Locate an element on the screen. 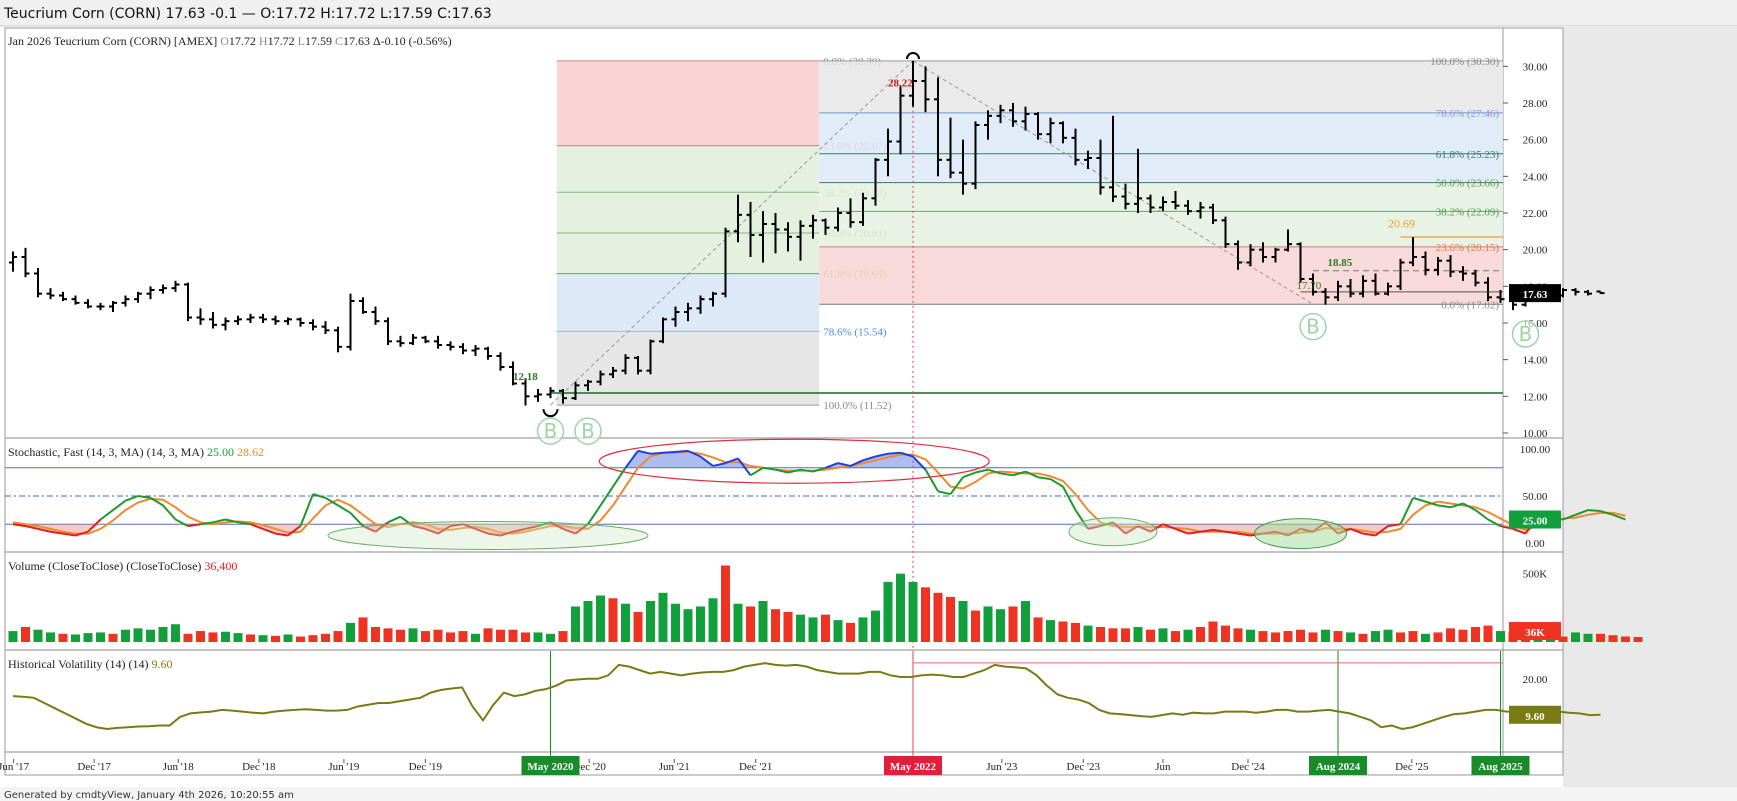 This screenshot has width=1737, height=801. trend-line-up is located at coordinates (732, 233).